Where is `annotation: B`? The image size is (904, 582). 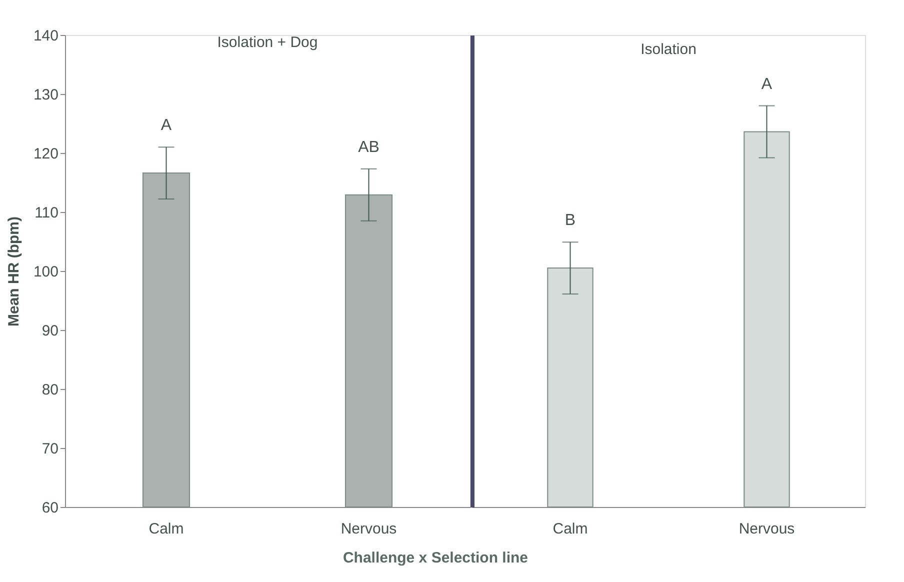 annotation: B is located at coordinates (570, 221).